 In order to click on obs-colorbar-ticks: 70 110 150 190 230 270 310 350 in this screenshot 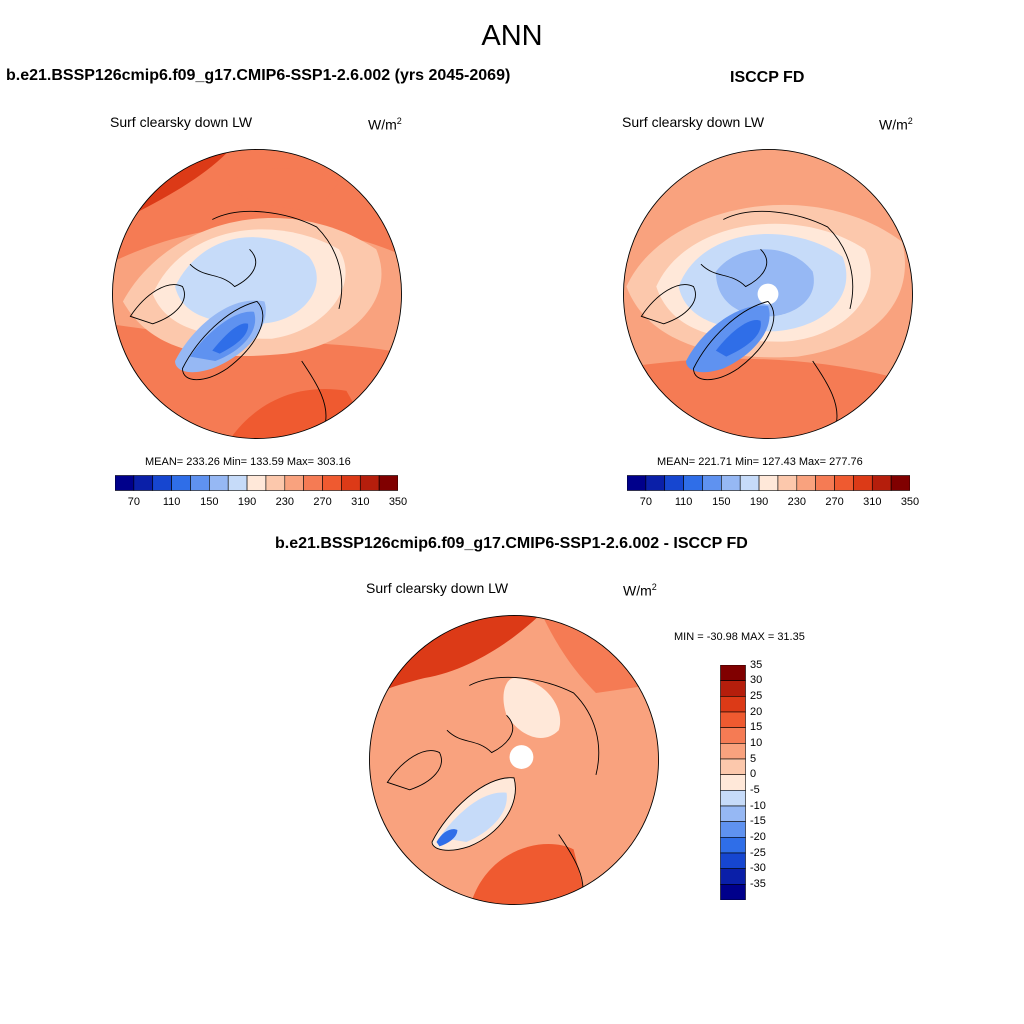, I will do `click(773, 503)`.